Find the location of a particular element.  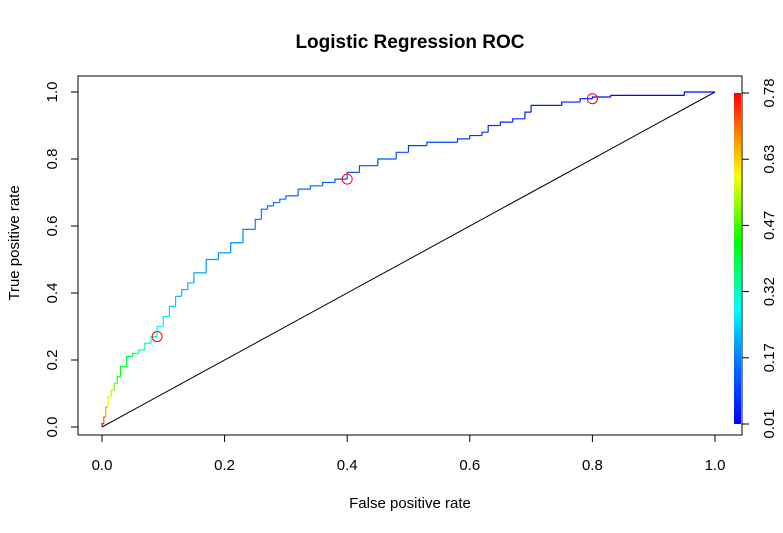

colorbar-axis: 0.01 0.17 0.32 0.47 0.63 0.78 is located at coordinates (759, 258).